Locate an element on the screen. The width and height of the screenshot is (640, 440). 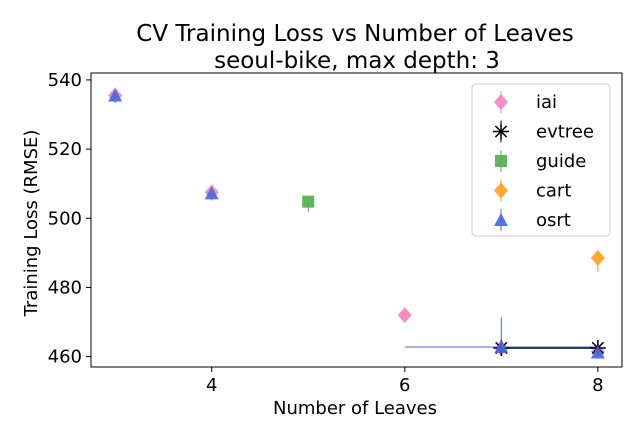
y-axis-label: Training Loss (RMSE) is located at coordinates (31, 224).